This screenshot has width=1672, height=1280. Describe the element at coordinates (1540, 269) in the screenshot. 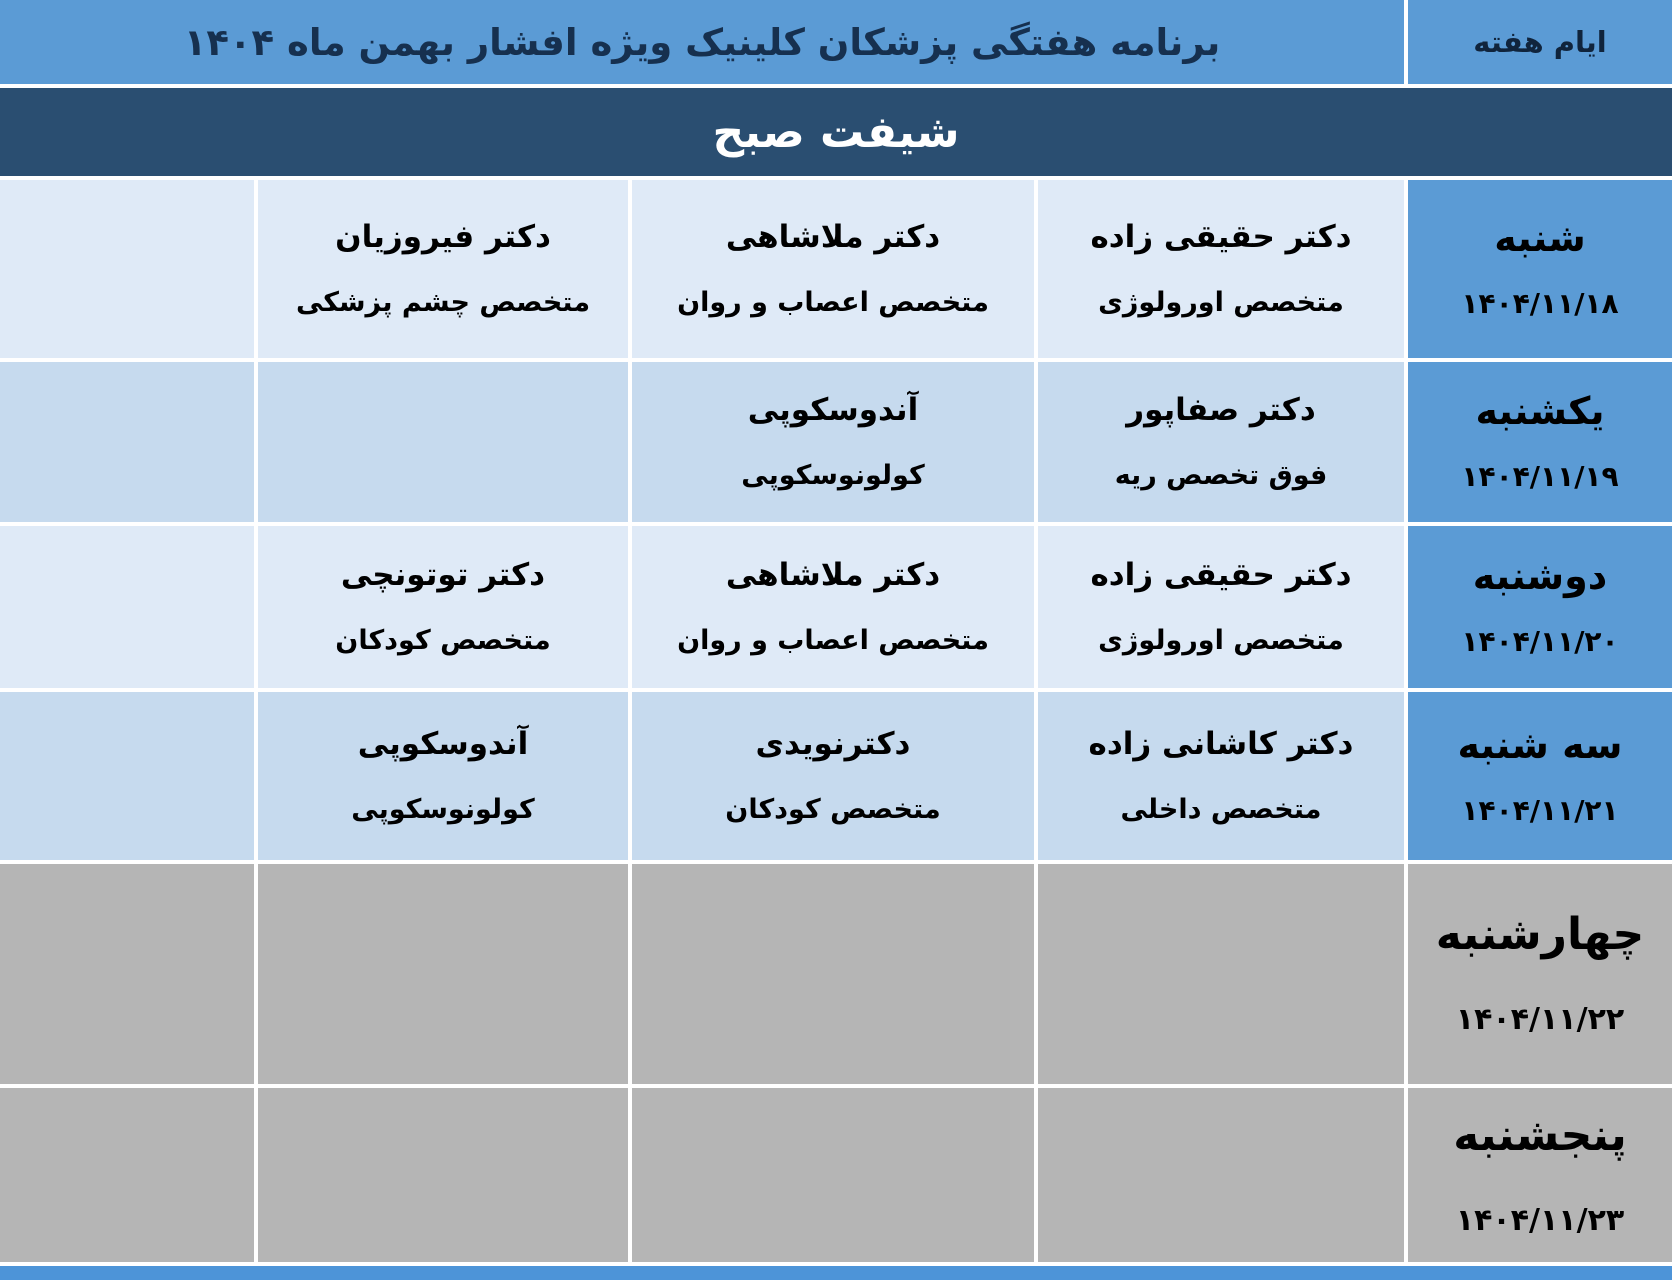

I see `day-cell-saturday: شنبه ۱۴۰۴/۱۱/۱۸` at that location.